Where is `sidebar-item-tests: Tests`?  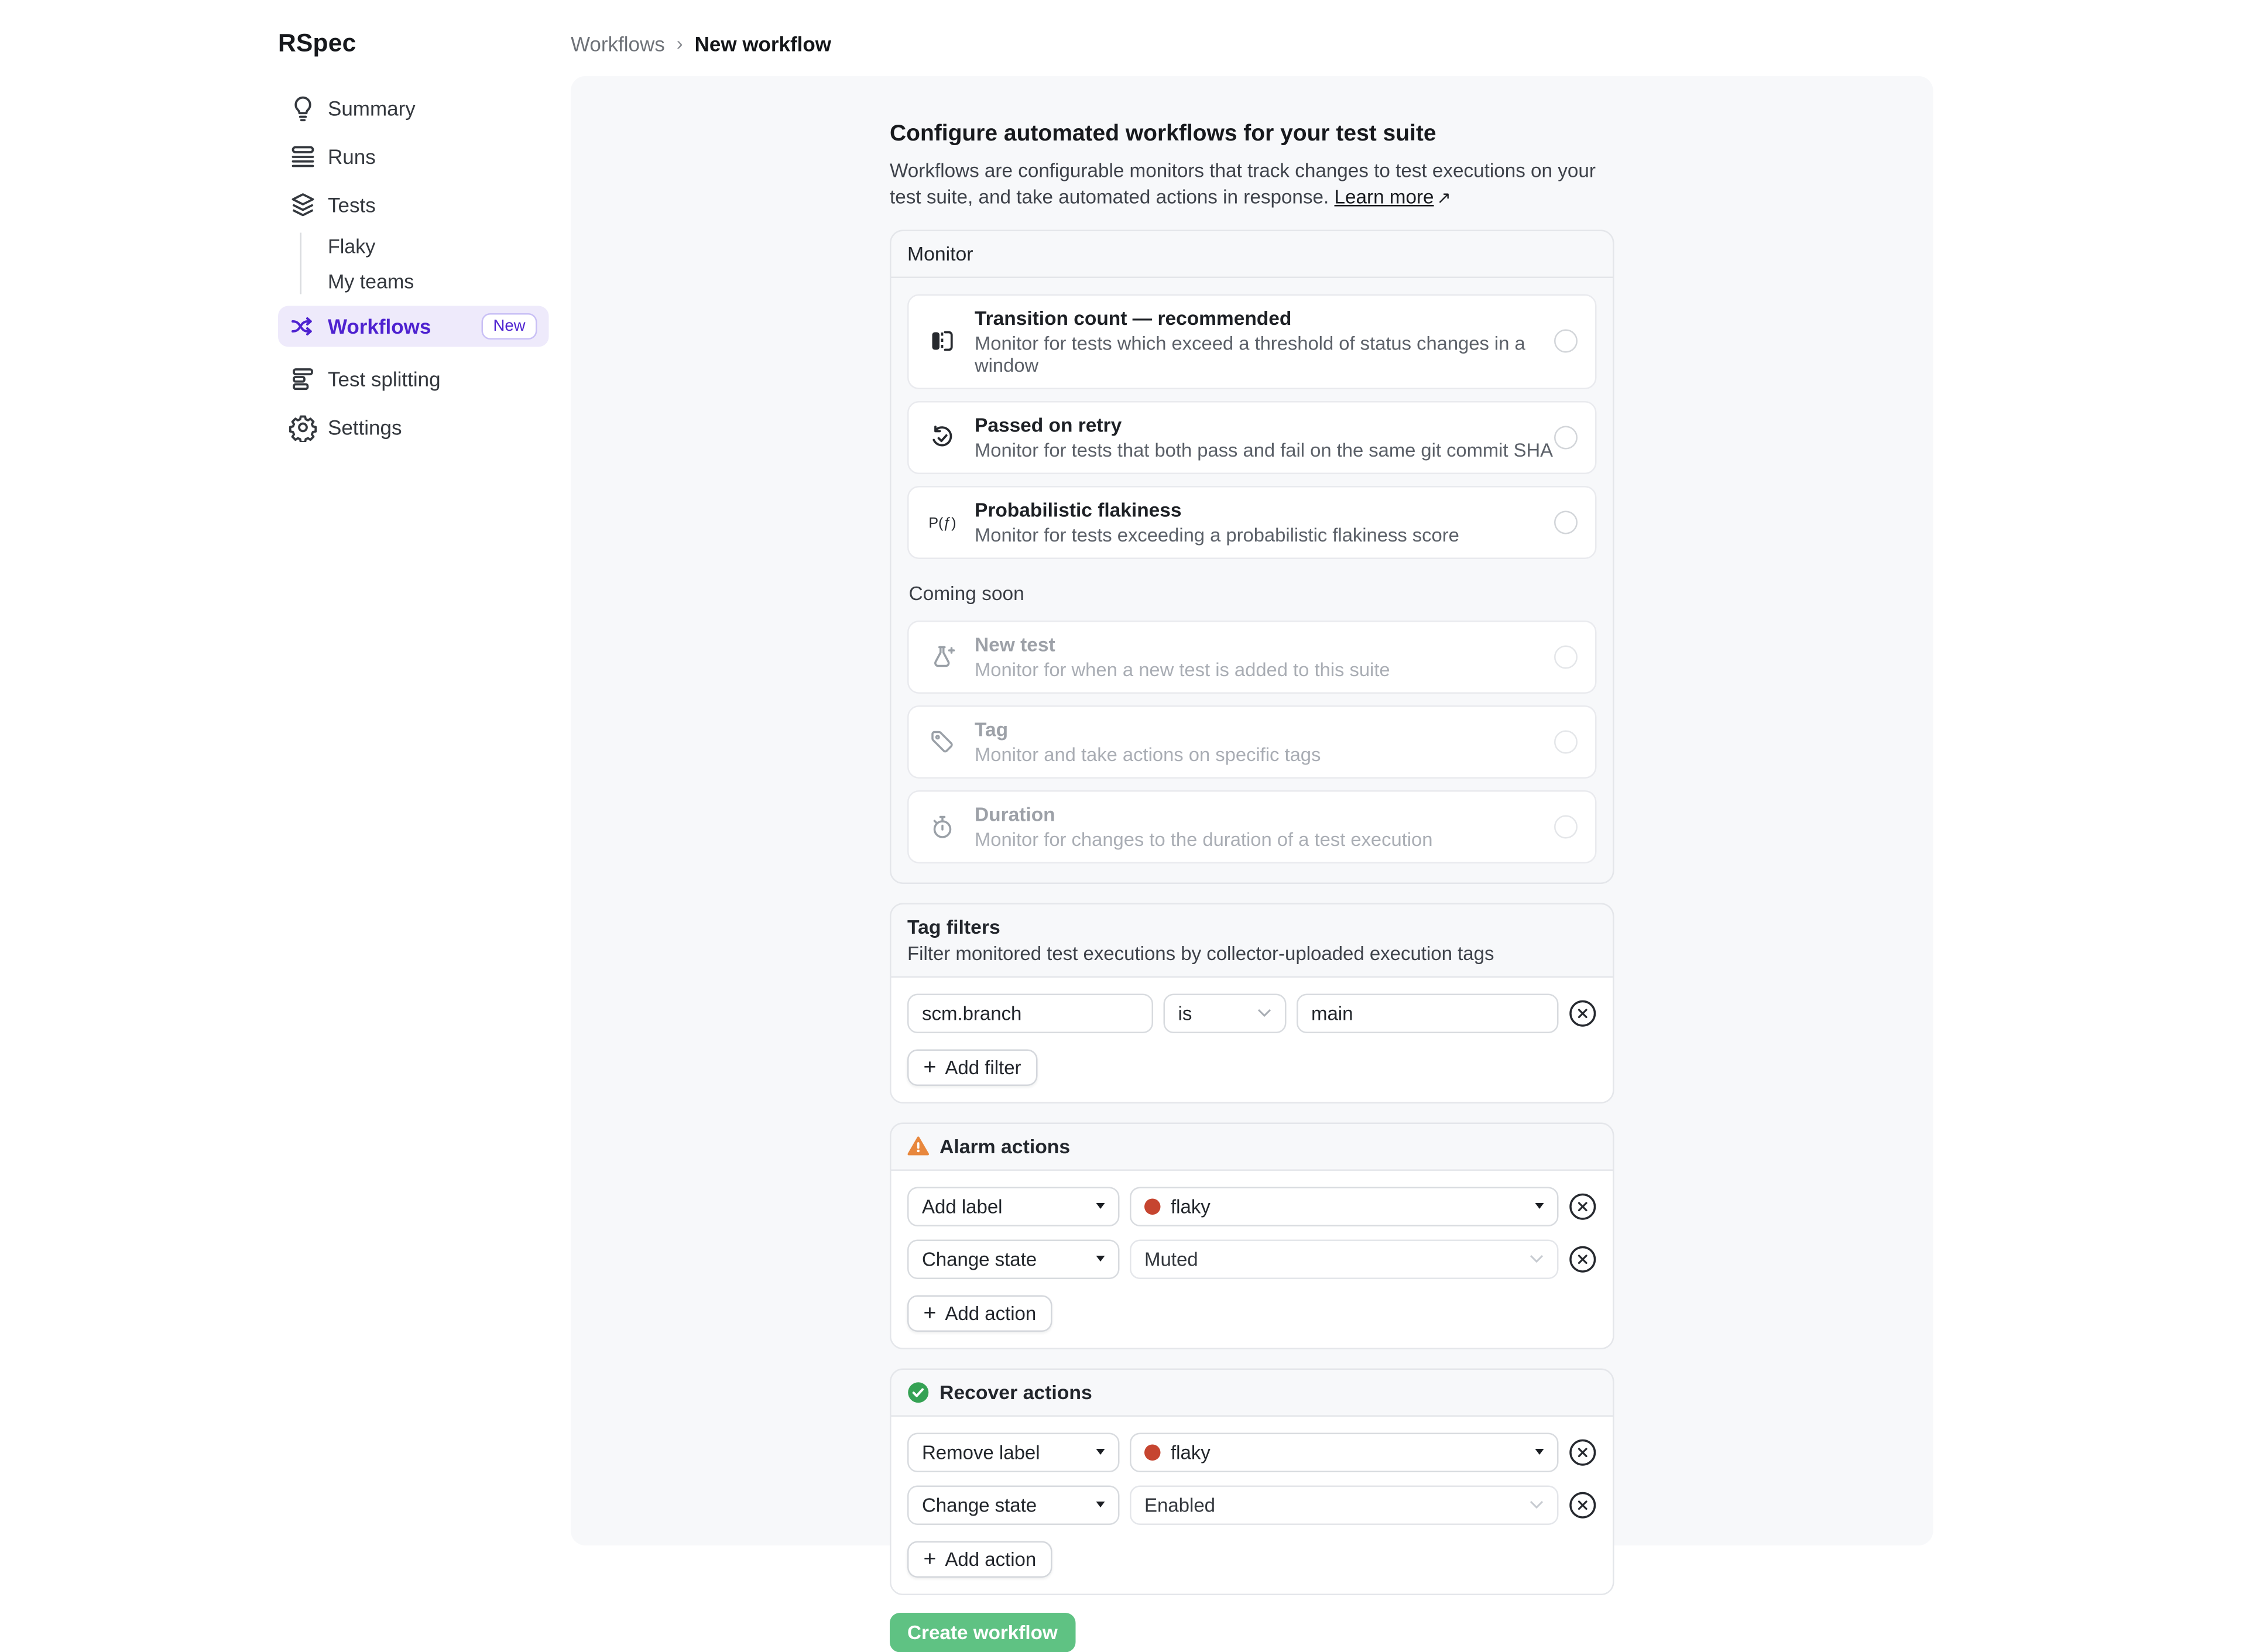
sidebar-item-tests: Tests is located at coordinates (414, 204).